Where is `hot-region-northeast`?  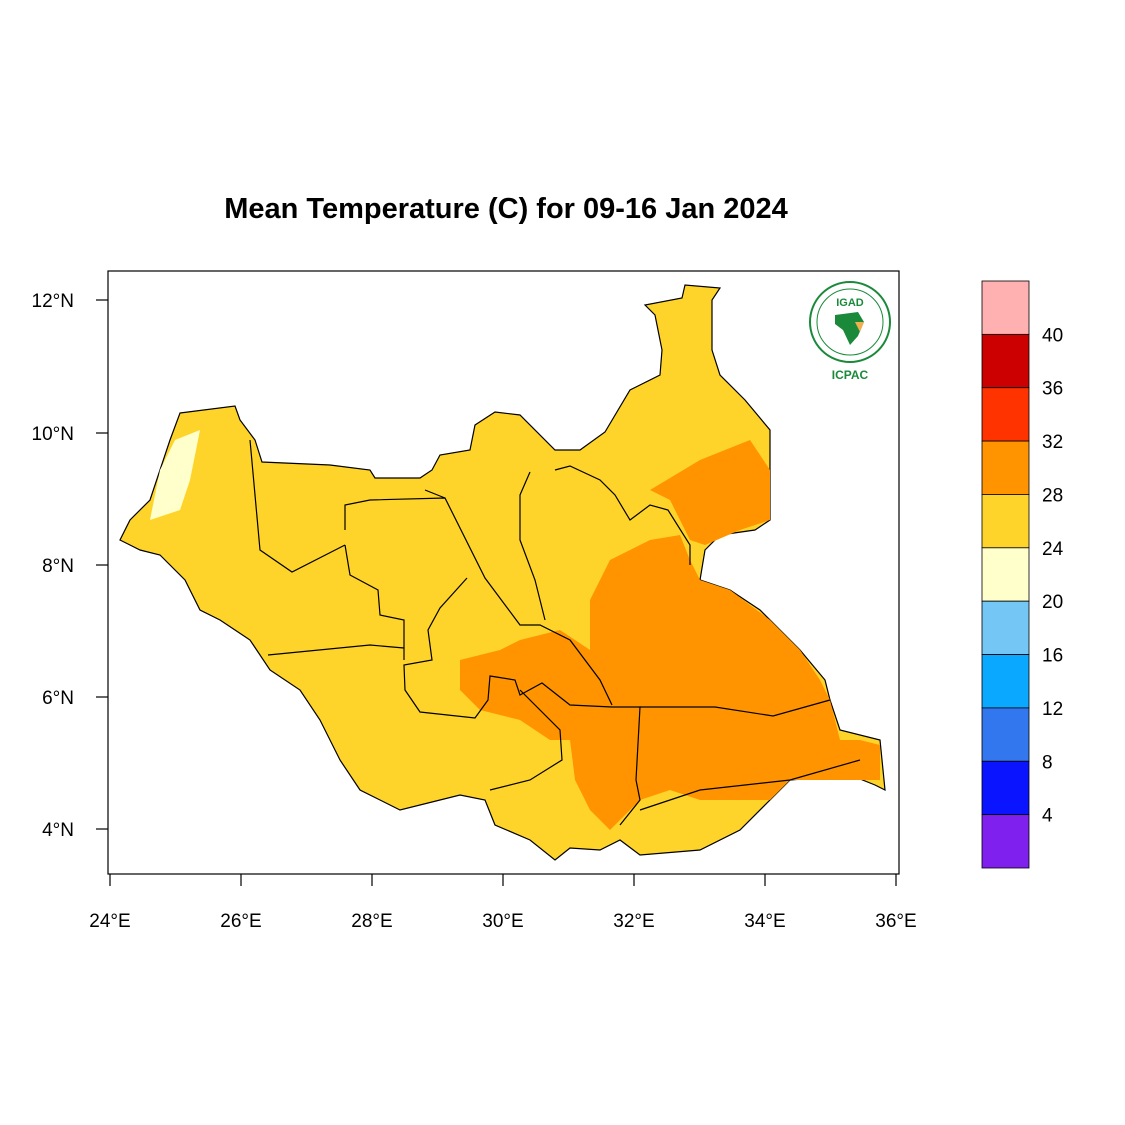
hot-region-northeast is located at coordinates (710, 492).